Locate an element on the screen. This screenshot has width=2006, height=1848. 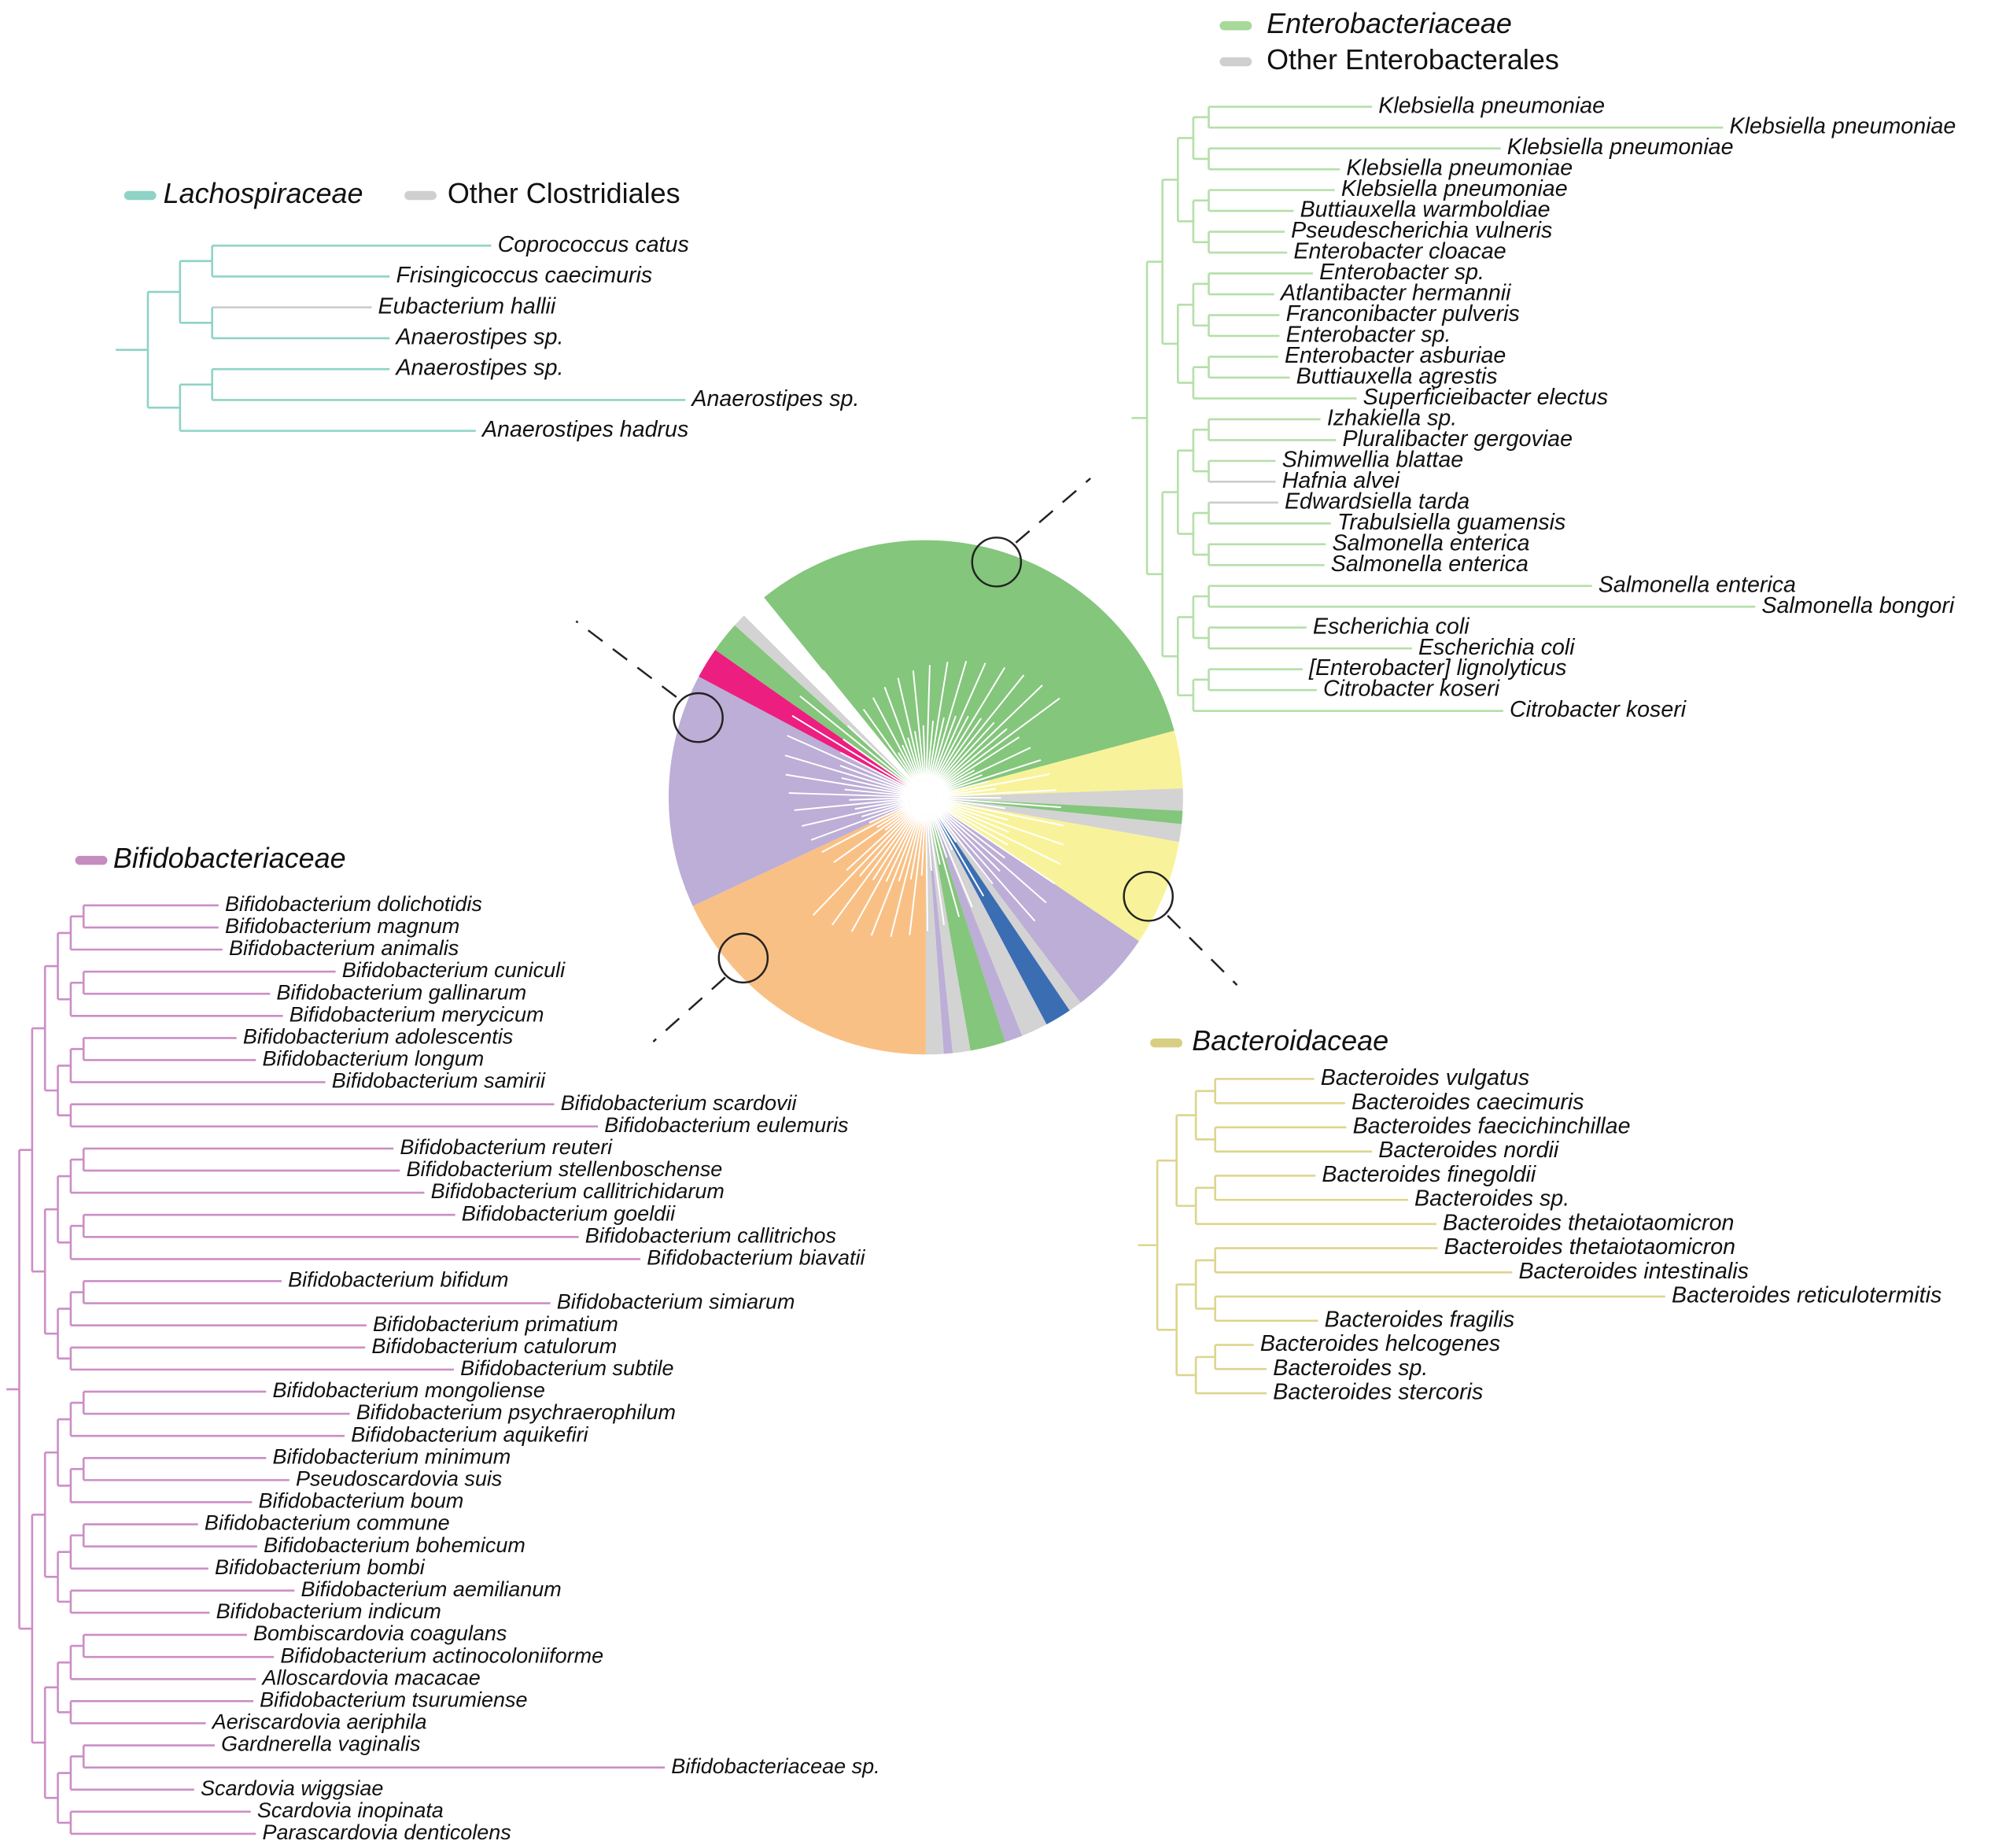
leaf-label: Frisingicoccus caecimuris is located at coordinates (524, 275).